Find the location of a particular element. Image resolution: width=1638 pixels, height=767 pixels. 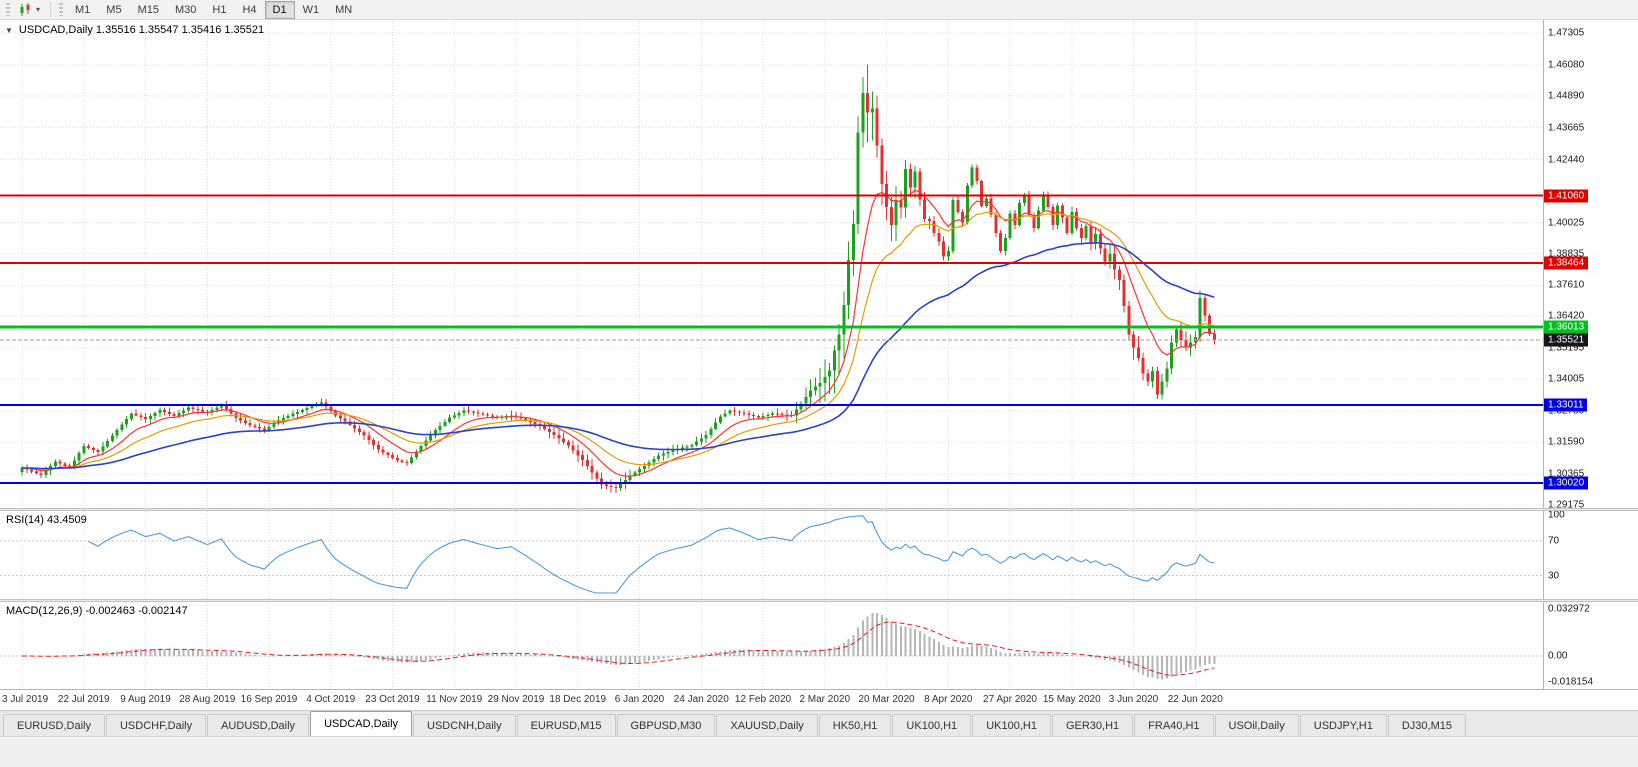

chart-tab-hk50-h1: HK50,H1 is located at coordinates (855, 725).